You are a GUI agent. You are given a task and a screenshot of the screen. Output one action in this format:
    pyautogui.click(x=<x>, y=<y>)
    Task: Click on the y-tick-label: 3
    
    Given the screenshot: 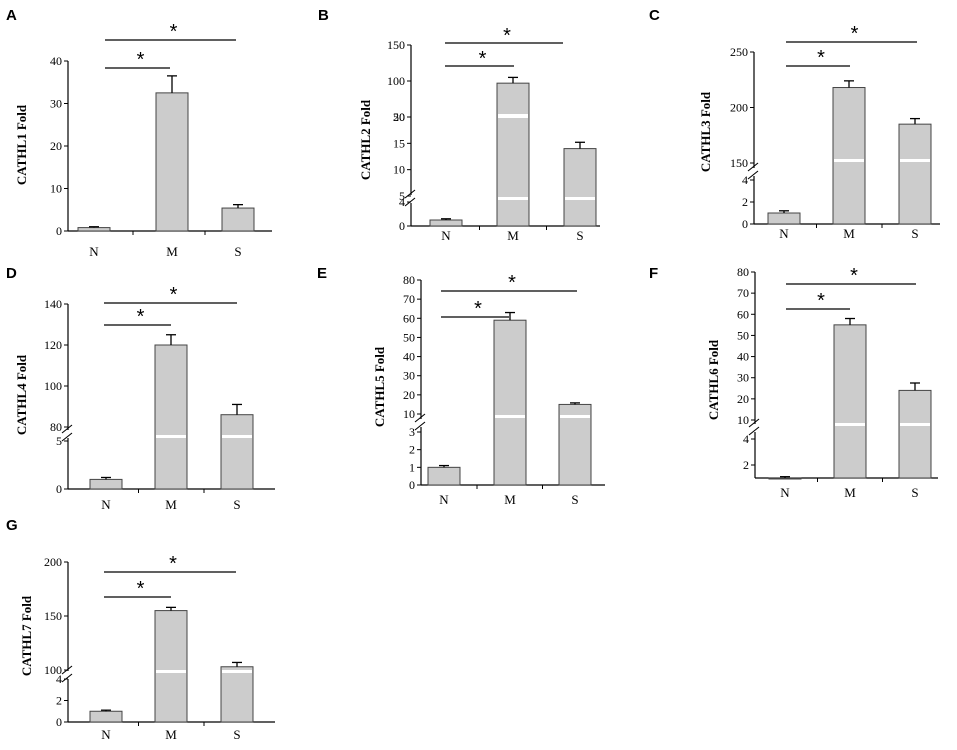 What is the action you would take?
    pyautogui.click(x=412, y=432)
    